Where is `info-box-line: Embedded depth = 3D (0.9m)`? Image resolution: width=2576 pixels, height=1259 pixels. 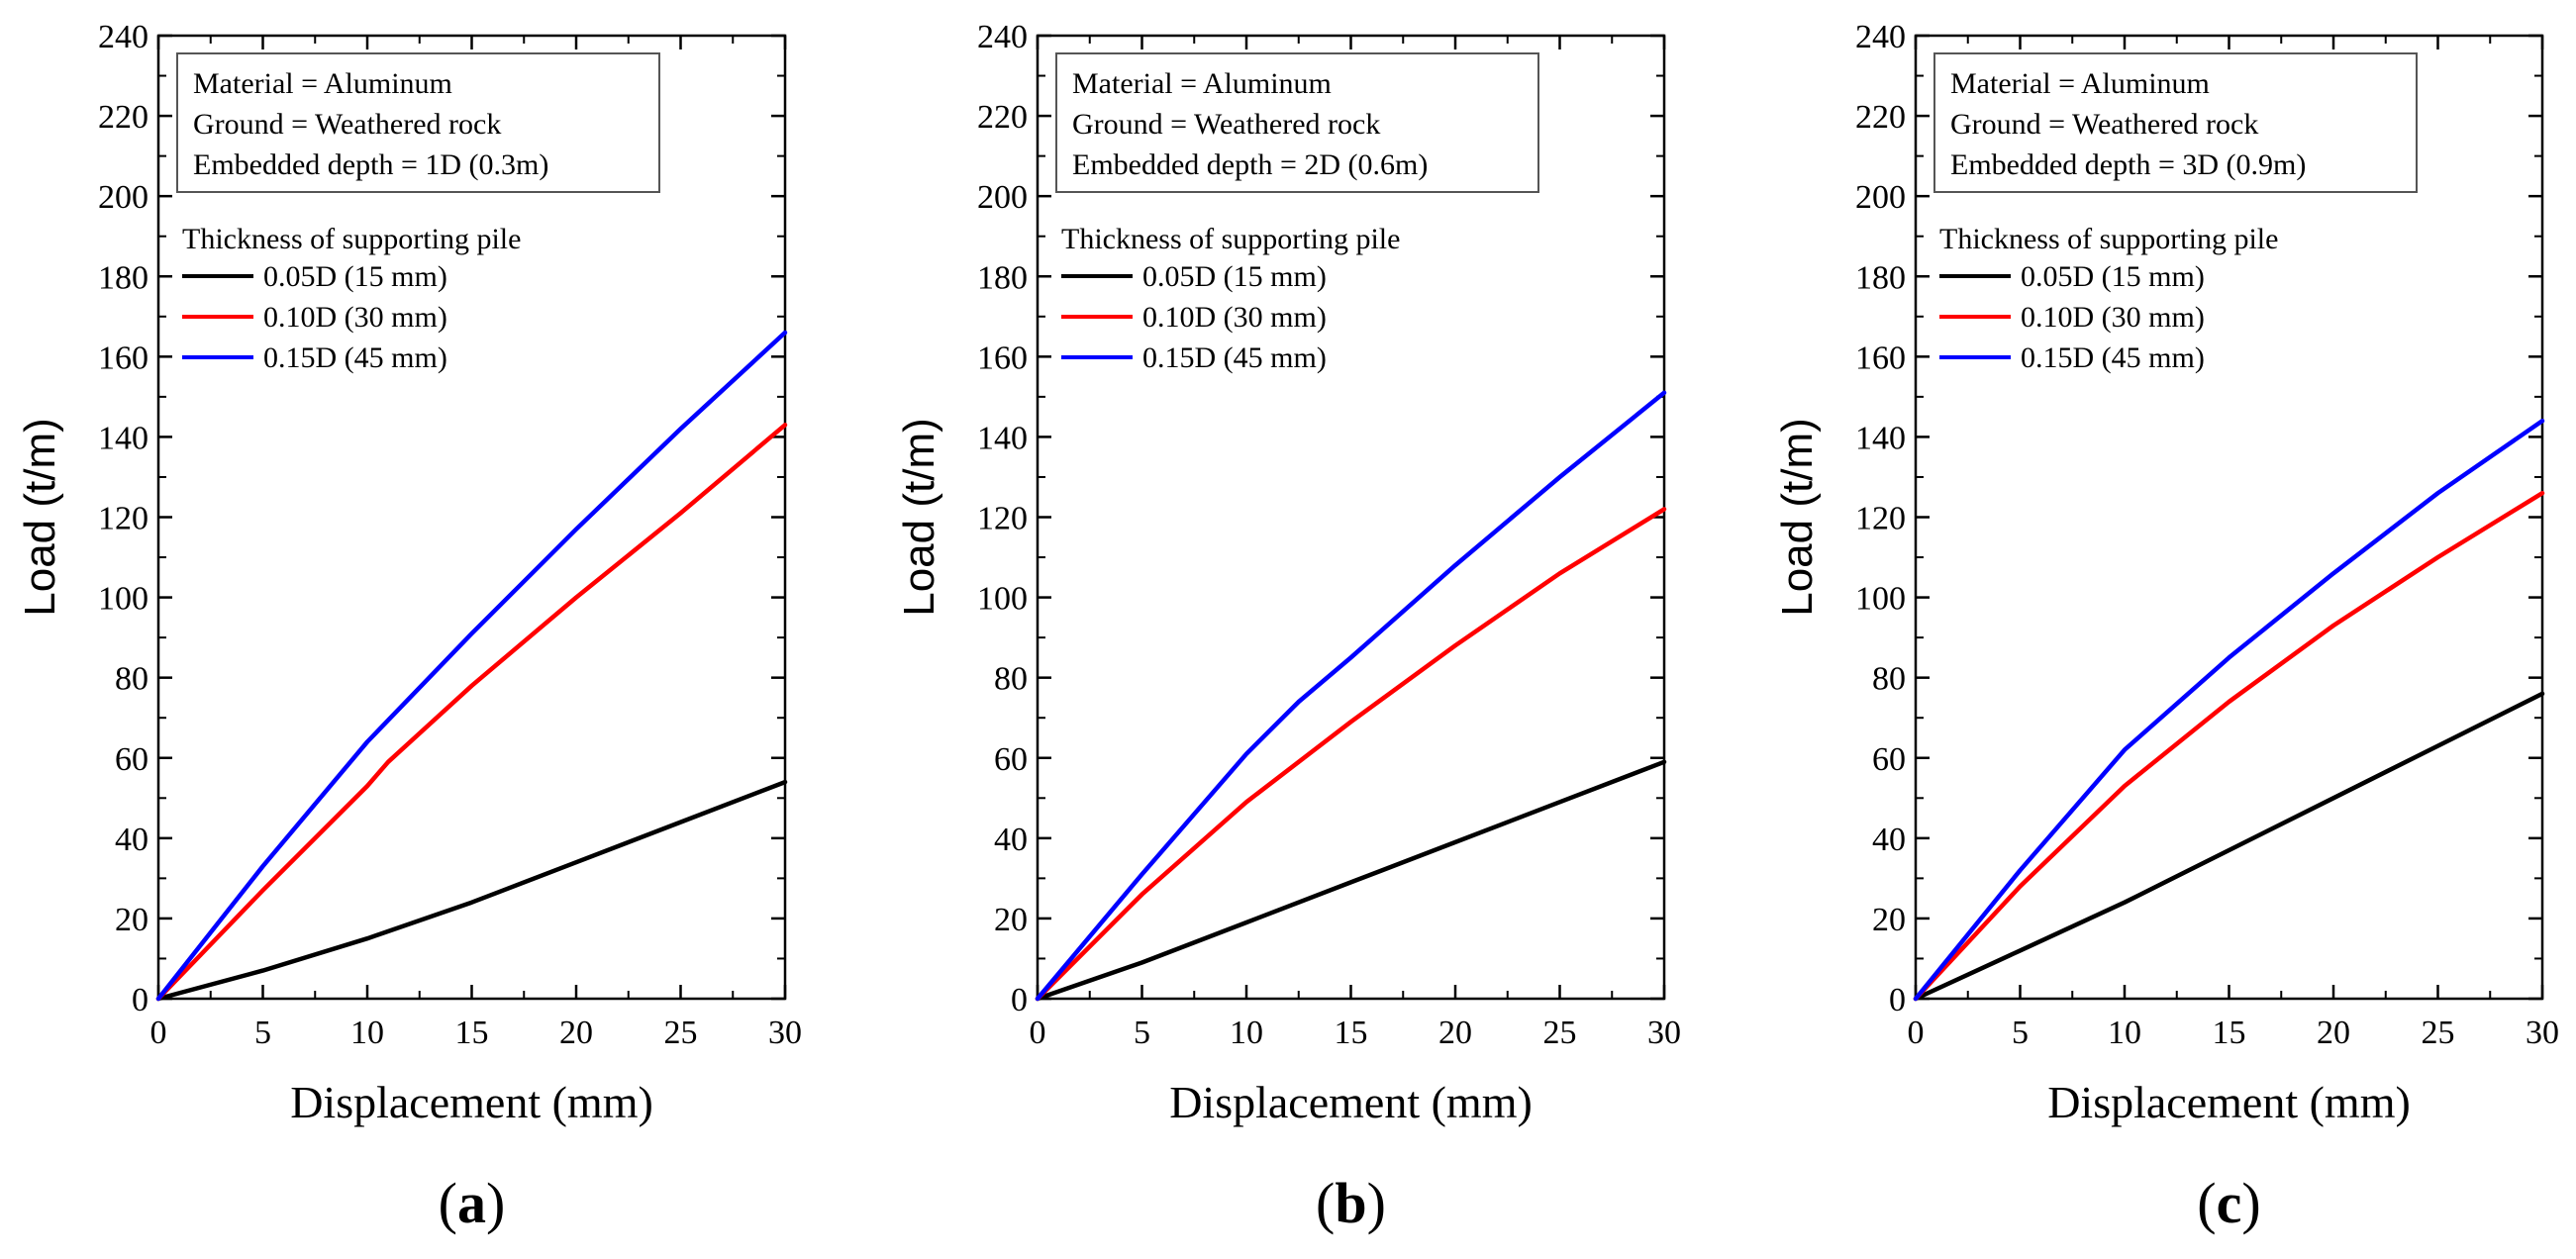 info-box-line: Embedded depth = 3D (0.9m) is located at coordinates (2128, 164).